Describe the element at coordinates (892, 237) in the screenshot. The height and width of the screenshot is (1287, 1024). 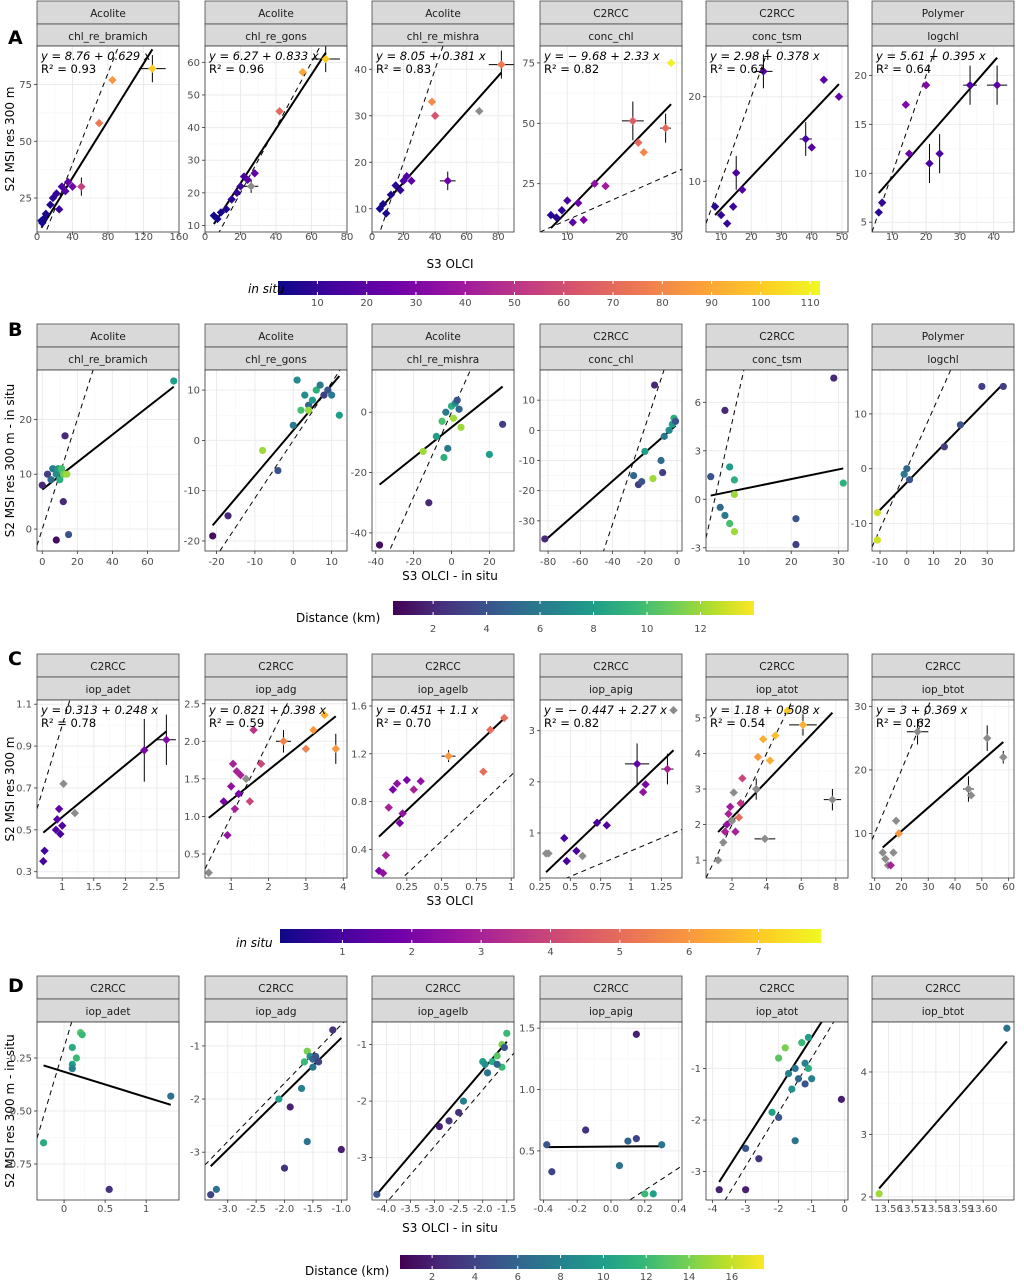
I see `x-tick-label: 10` at that location.